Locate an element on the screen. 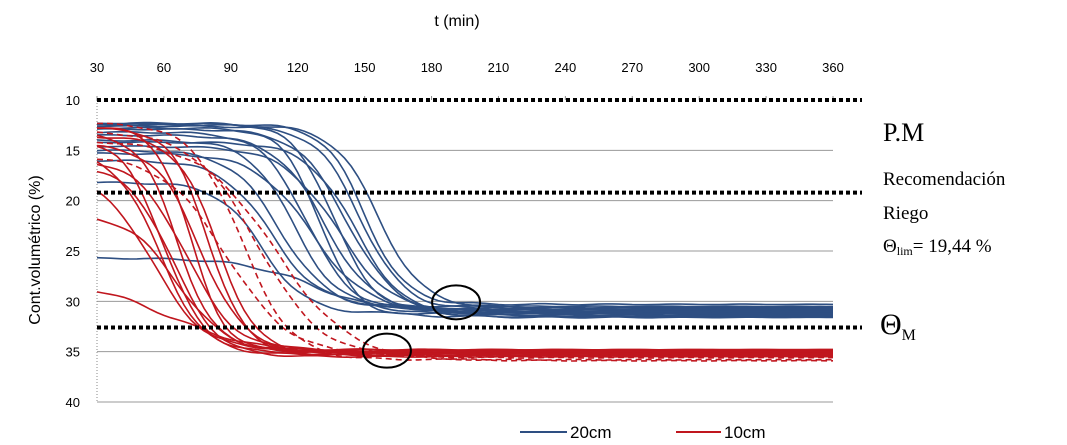 The width and height of the screenshot is (1067, 445). x-tick-label: 30 is located at coordinates (97, 67).